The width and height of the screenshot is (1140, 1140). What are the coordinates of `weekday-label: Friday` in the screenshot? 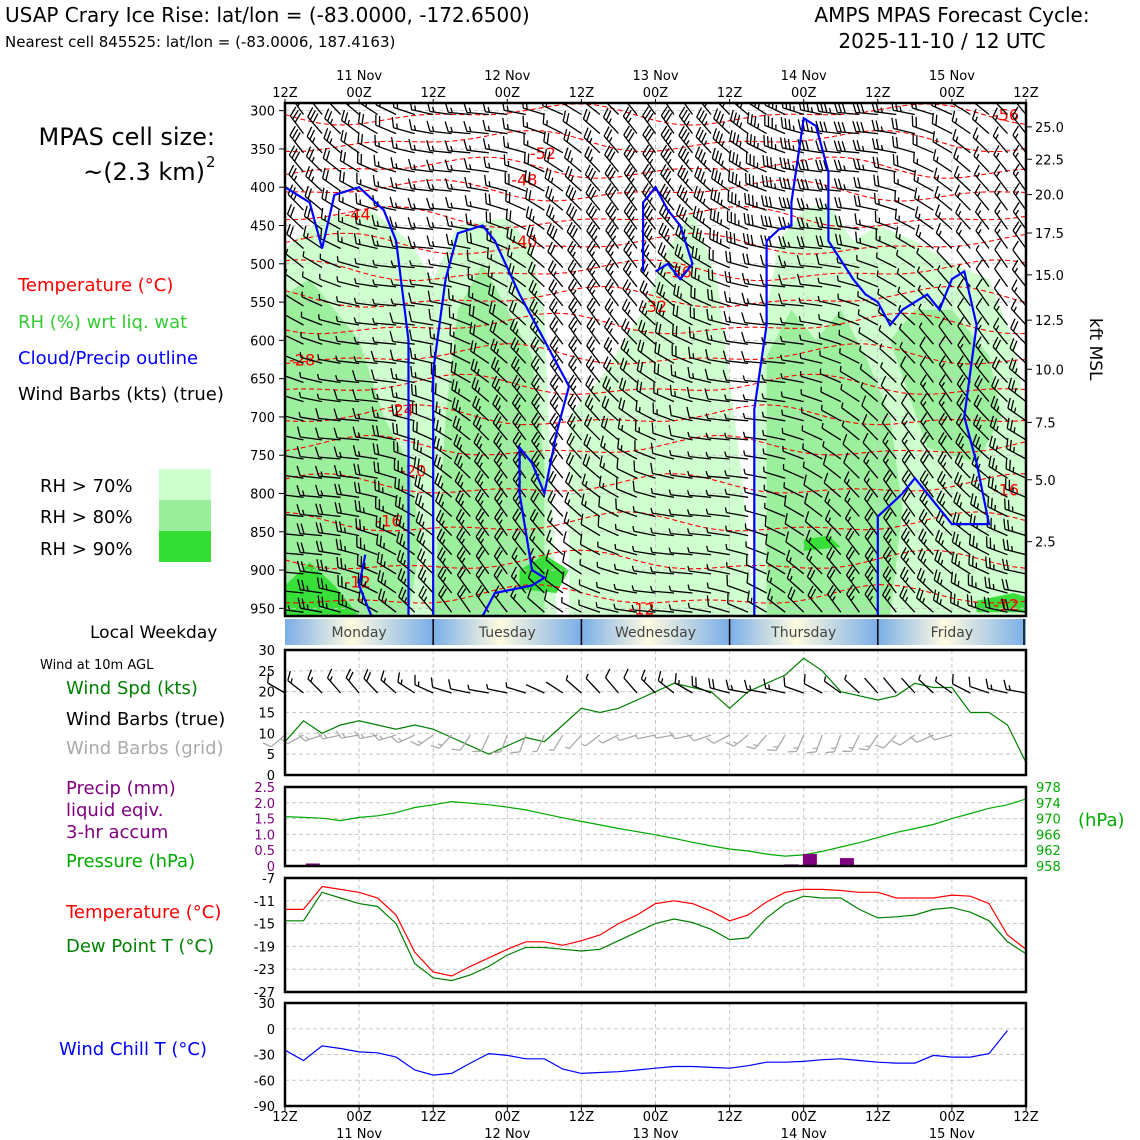 It's located at (952, 633).